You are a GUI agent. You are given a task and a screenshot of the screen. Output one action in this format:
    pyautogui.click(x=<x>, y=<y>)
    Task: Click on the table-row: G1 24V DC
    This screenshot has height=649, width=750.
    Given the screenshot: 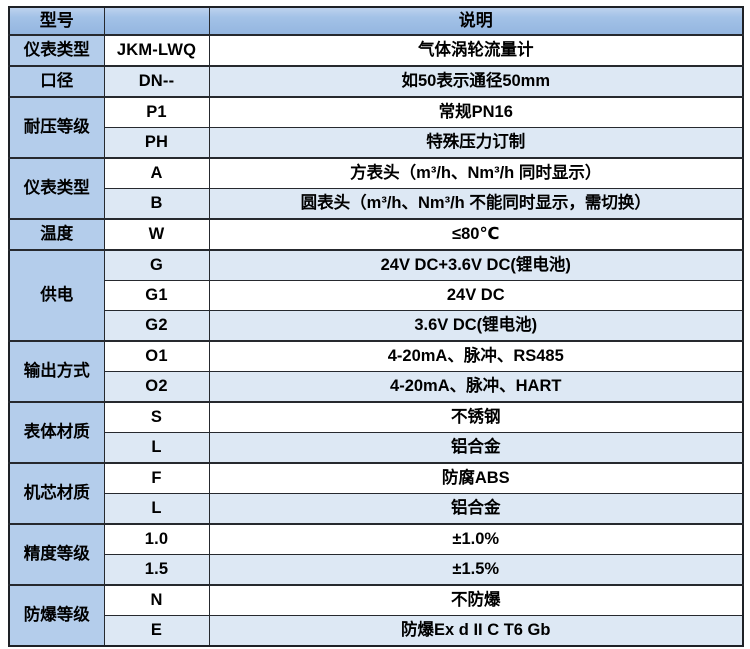 What is the action you would take?
    pyautogui.click(x=376, y=295)
    